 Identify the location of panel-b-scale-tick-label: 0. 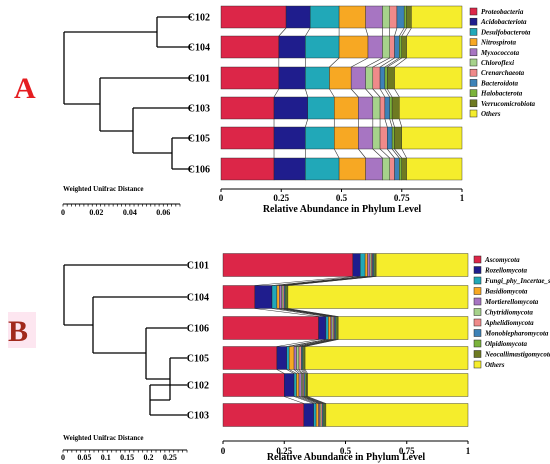
(63, 457).